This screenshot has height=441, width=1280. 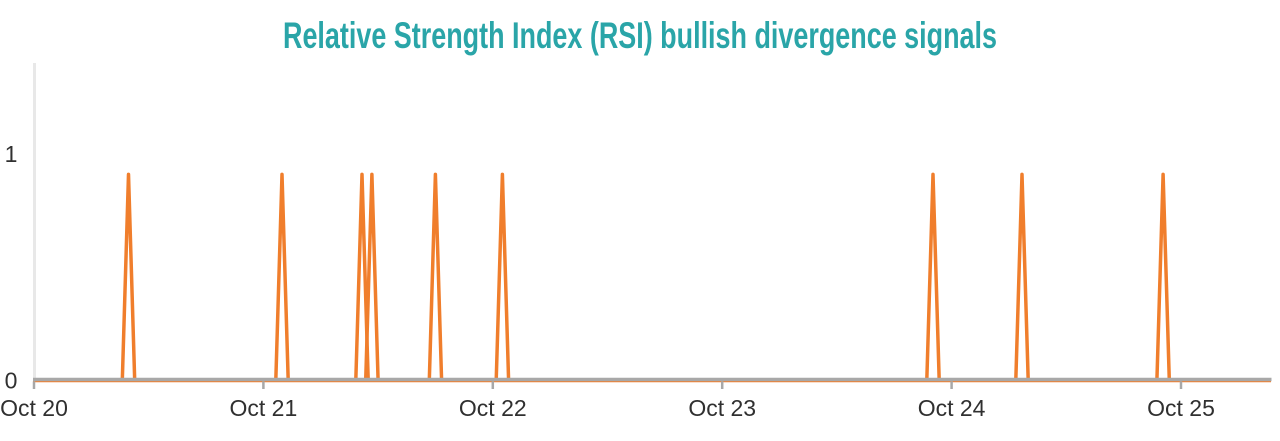 What do you see at coordinates (607, 408) in the screenshot?
I see `x-axis-labels: Oct 20 Oct 21 Oct 22 Oct 23 Oct 24 Oct 25` at bounding box center [607, 408].